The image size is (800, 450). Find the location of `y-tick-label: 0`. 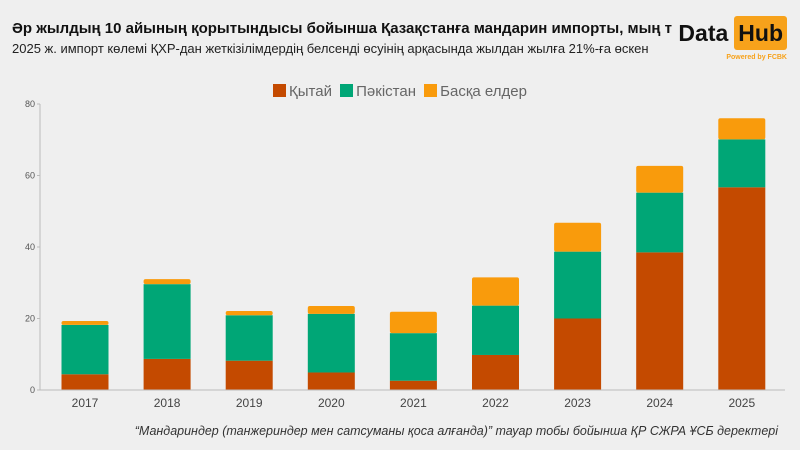

y-tick-label: 0 is located at coordinates (32, 390).